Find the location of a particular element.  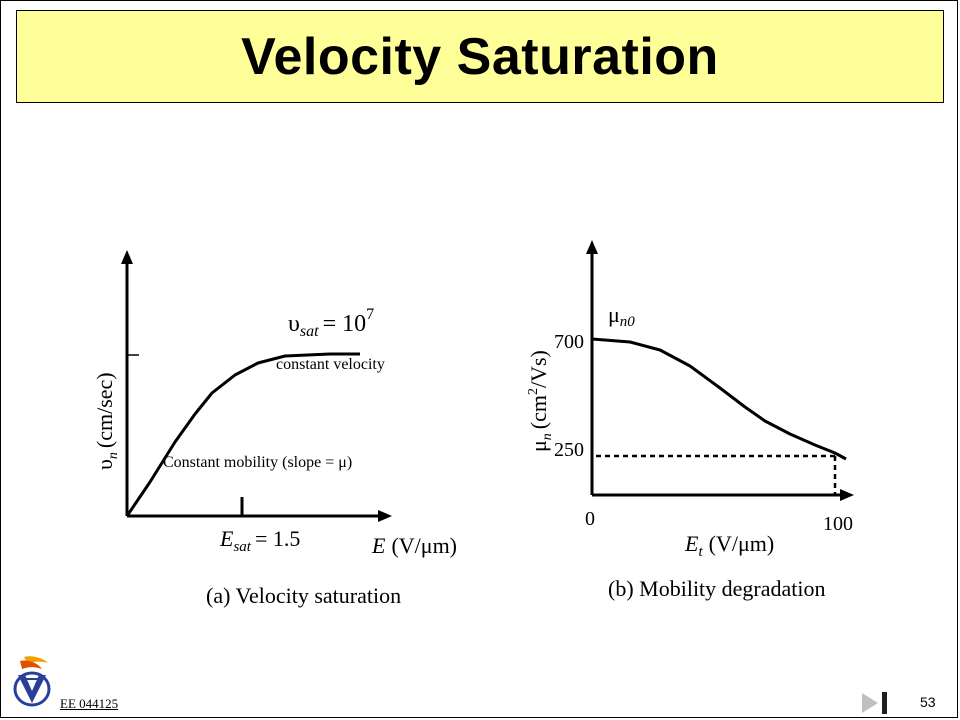

mu-n0-label: μn0 is located at coordinates (621, 316).